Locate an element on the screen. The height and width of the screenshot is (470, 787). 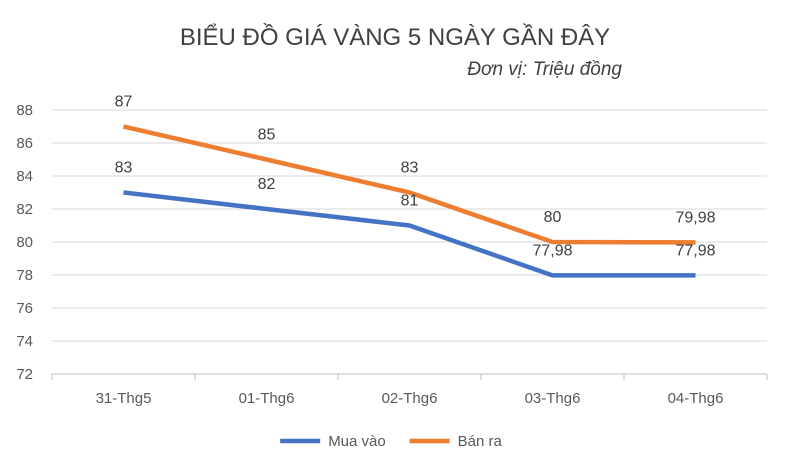
y-tick-label: 76 is located at coordinates (24, 308).